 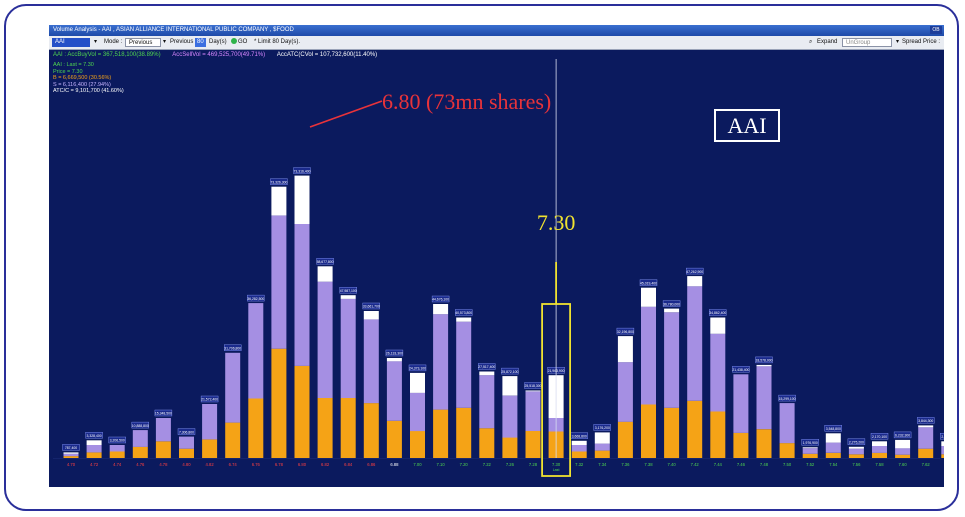 What do you see at coordinates (466, 101) in the screenshot?
I see `peak-annotation-label: 6.80 (73mn shares)` at bounding box center [466, 101].